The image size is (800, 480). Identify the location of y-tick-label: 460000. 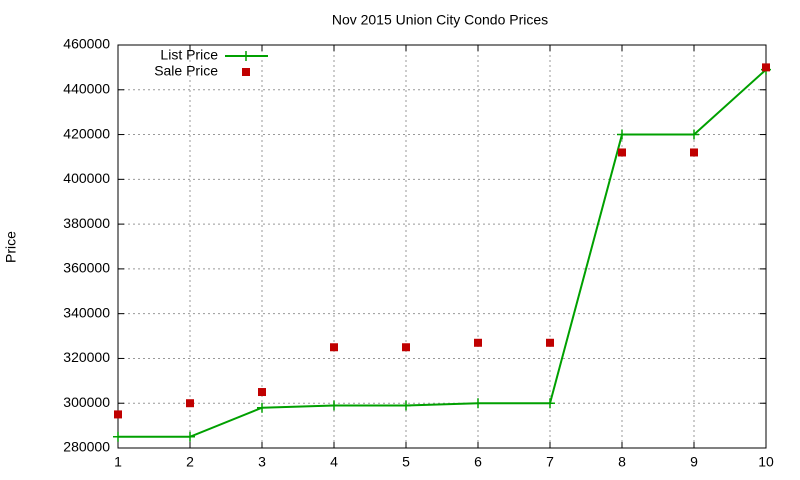
(86, 44).